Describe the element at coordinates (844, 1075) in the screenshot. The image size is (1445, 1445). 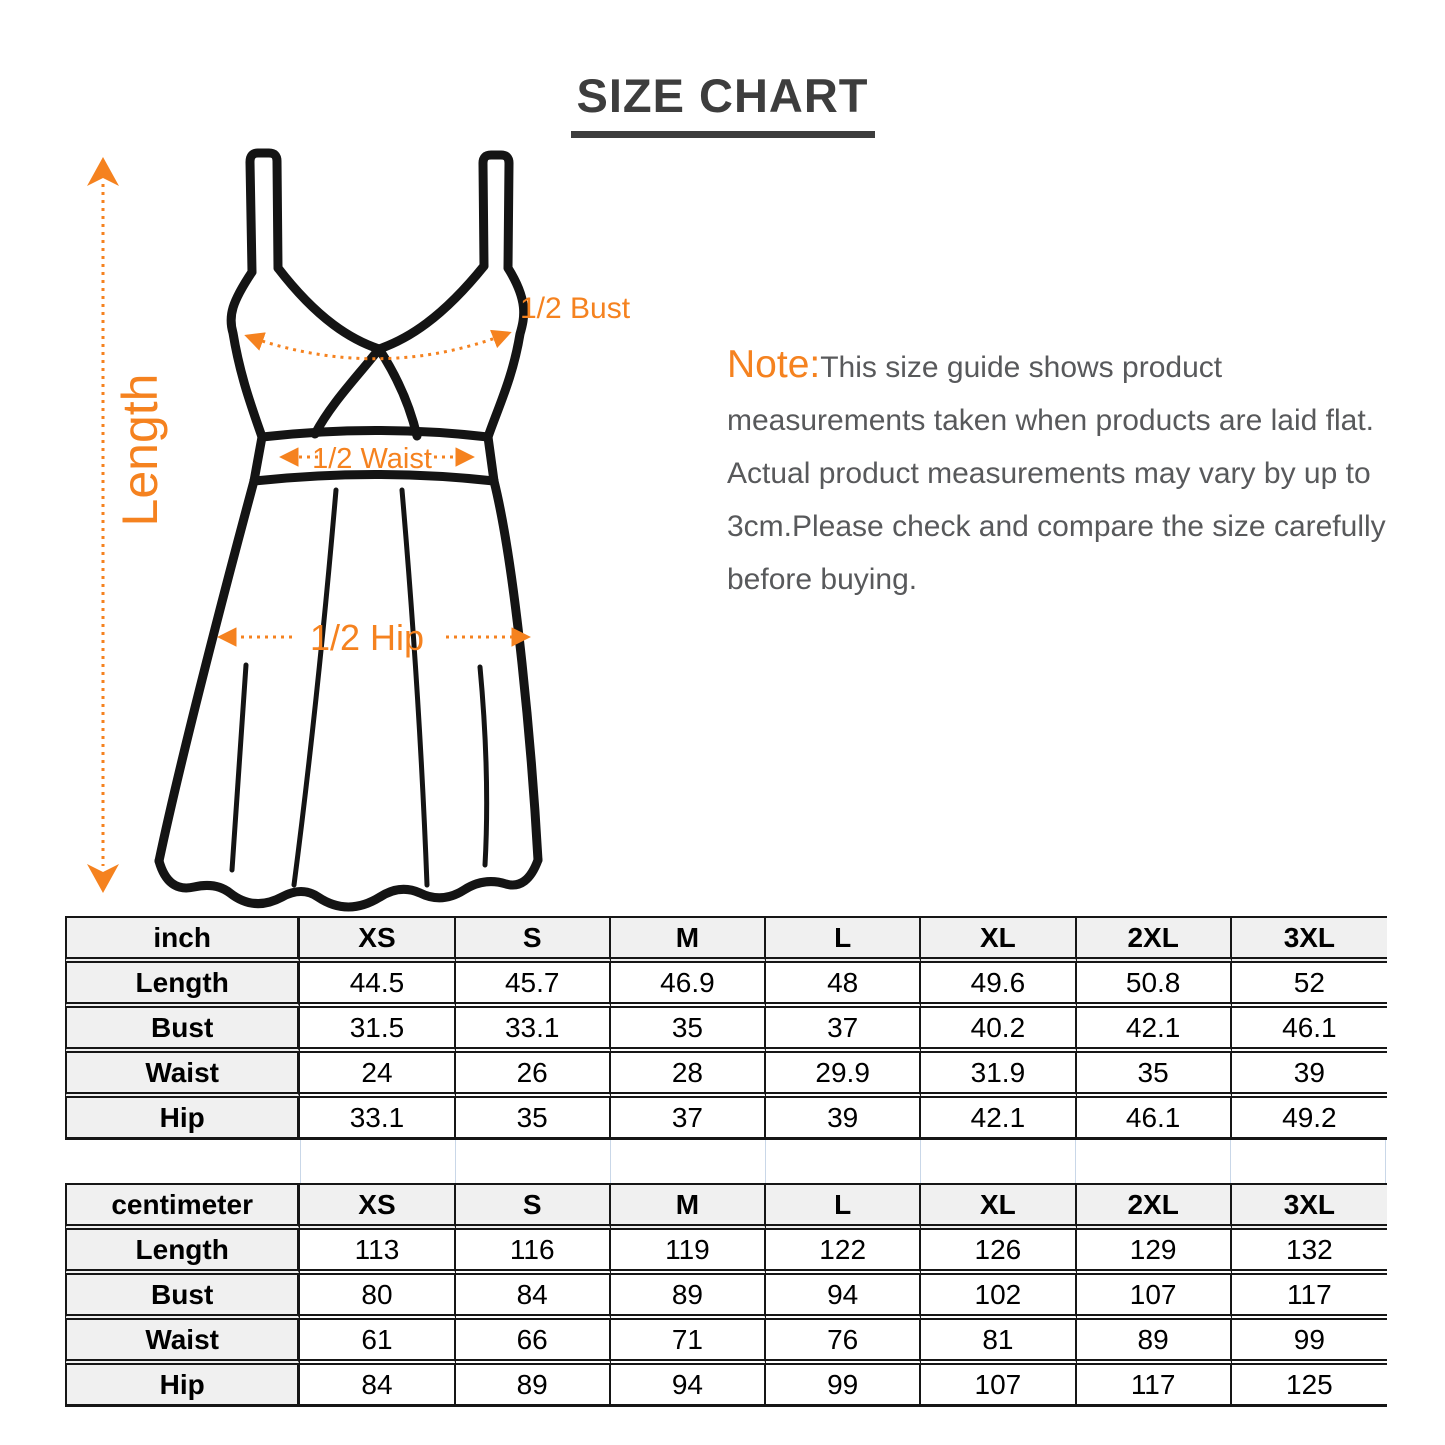
I see `value-cell: 29.9` at that location.